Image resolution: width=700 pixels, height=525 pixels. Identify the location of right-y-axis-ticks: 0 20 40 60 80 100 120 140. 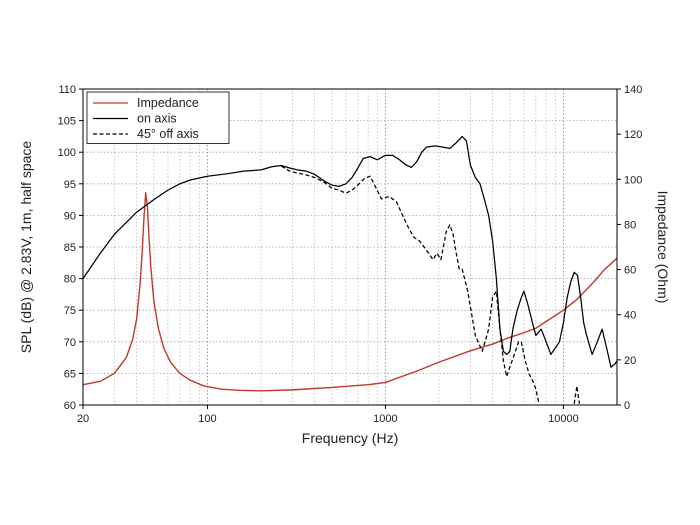
(629, 248).